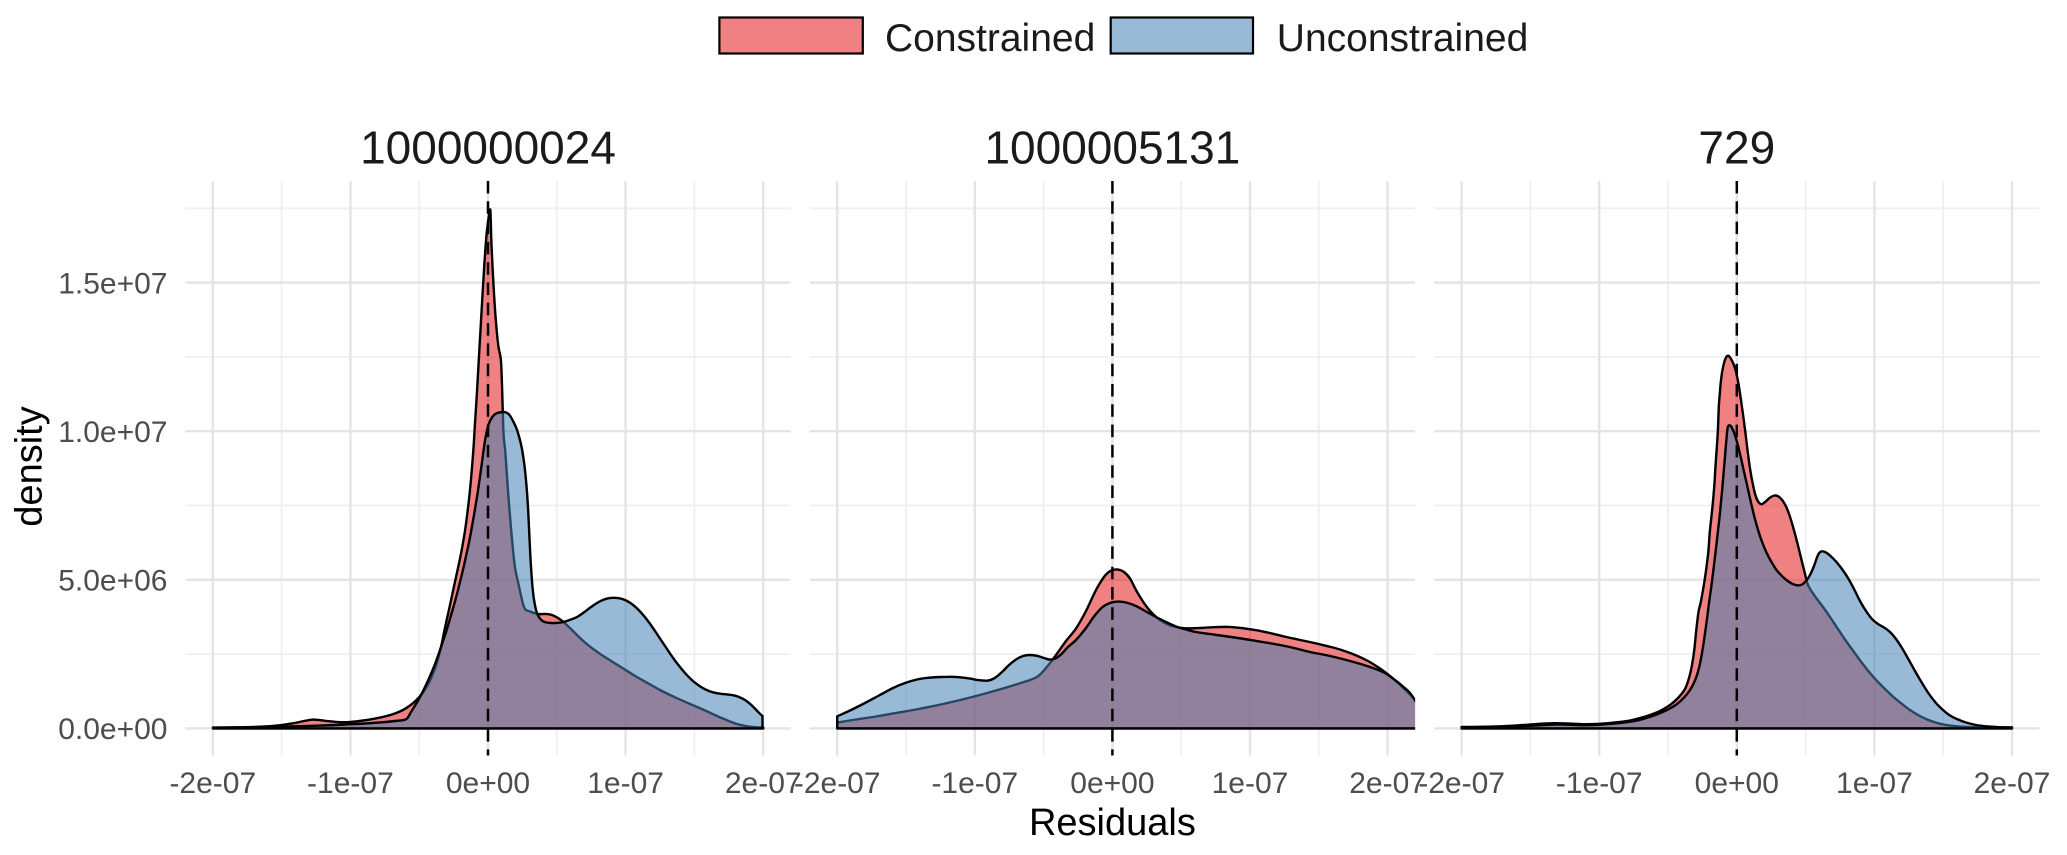  Describe the element at coordinates (1112, 148) in the screenshot. I see `svg-text: 1000005131` at that location.